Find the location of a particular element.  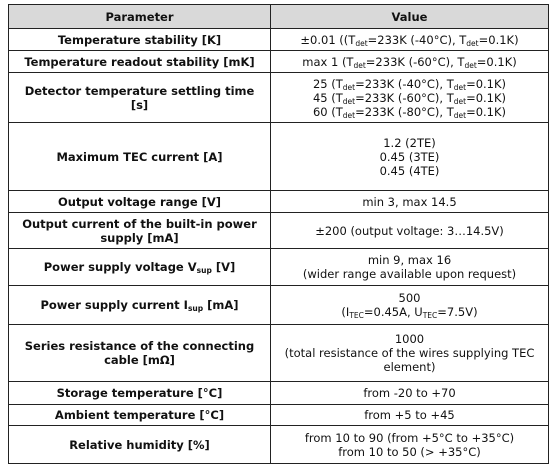

cell-line: 1.2 (2TE) is located at coordinates (409, 143).